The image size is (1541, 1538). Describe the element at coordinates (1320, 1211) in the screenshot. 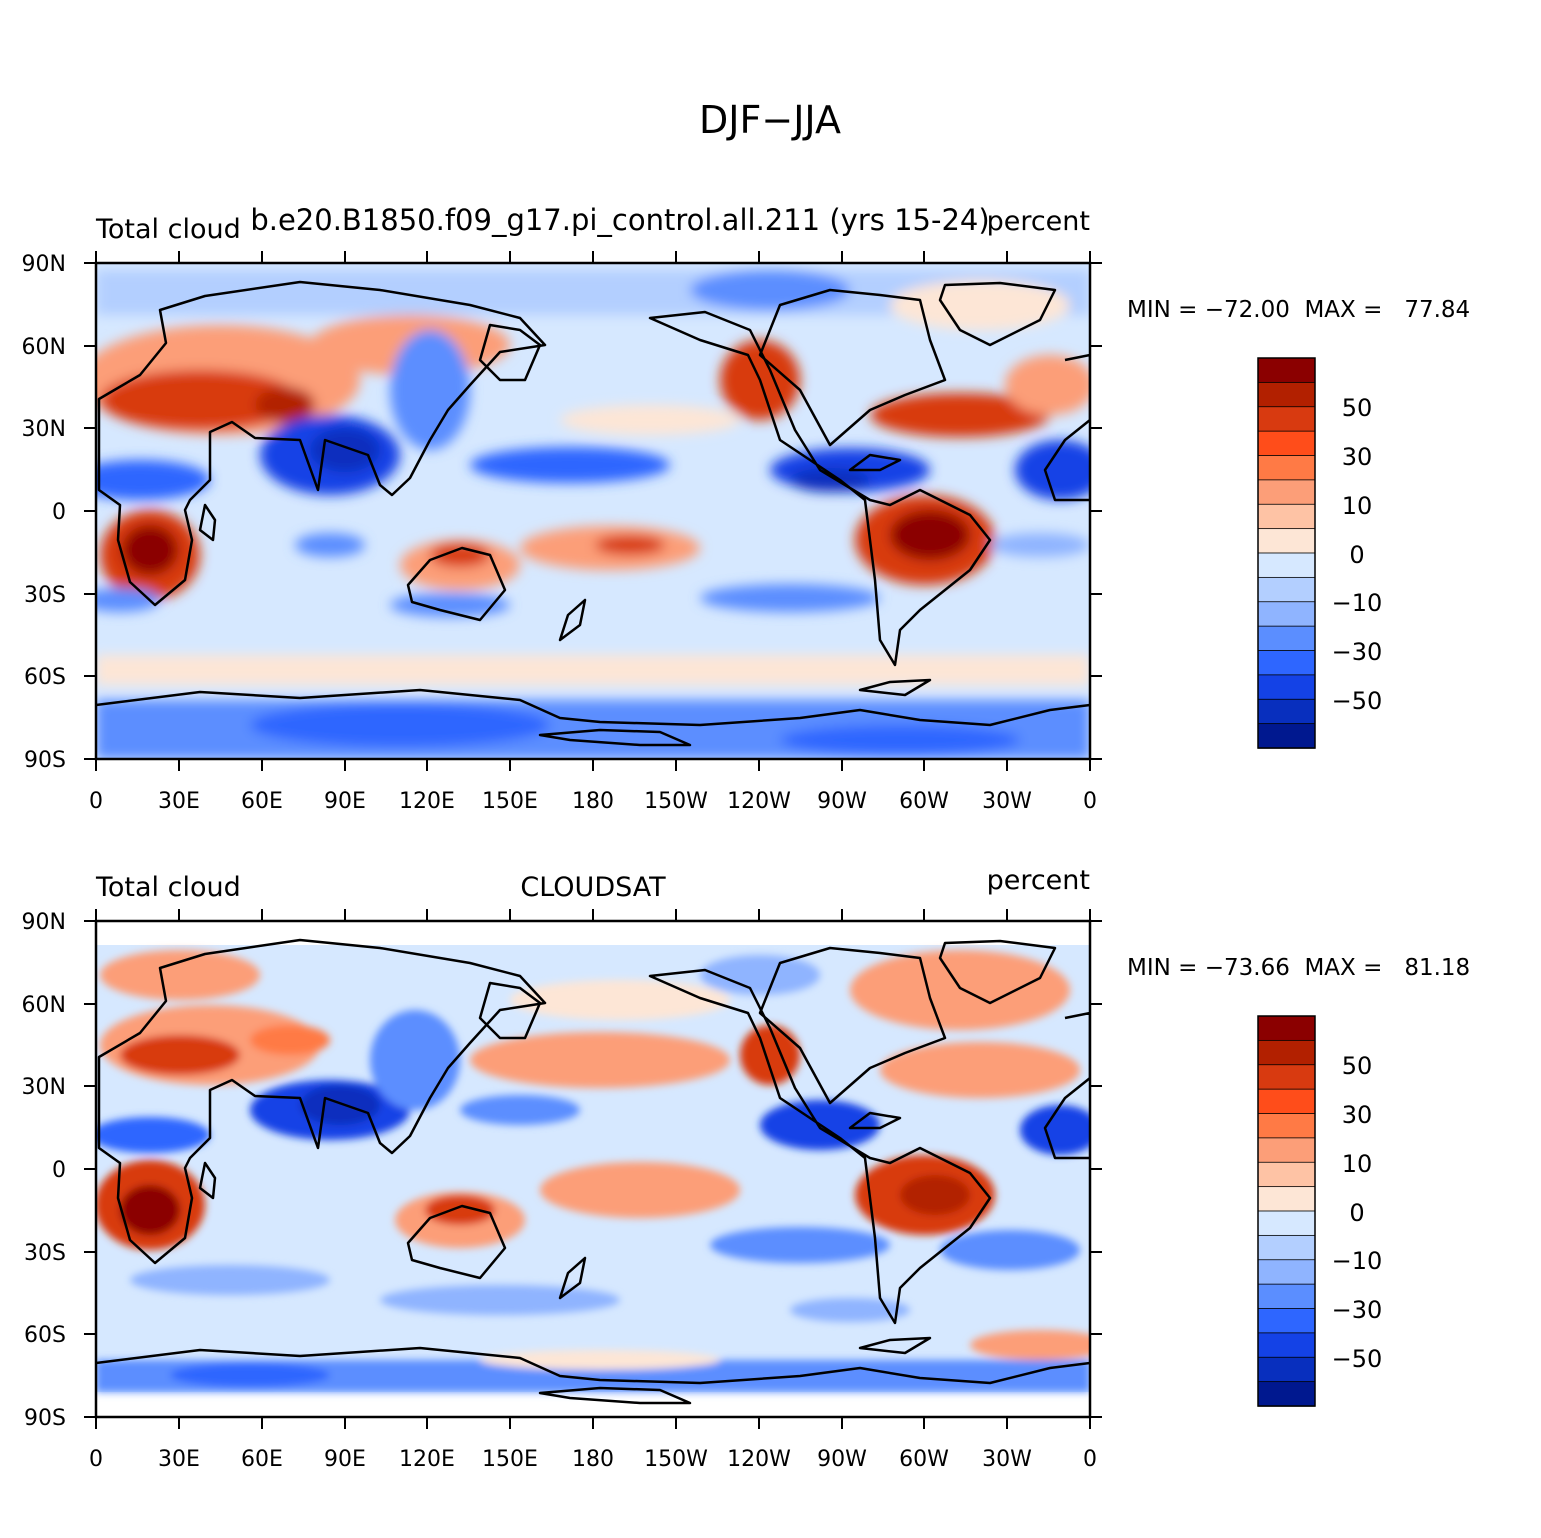

I see `panel-bottom-colorbar: 50 30 10 0 −10 −30 −50` at that location.